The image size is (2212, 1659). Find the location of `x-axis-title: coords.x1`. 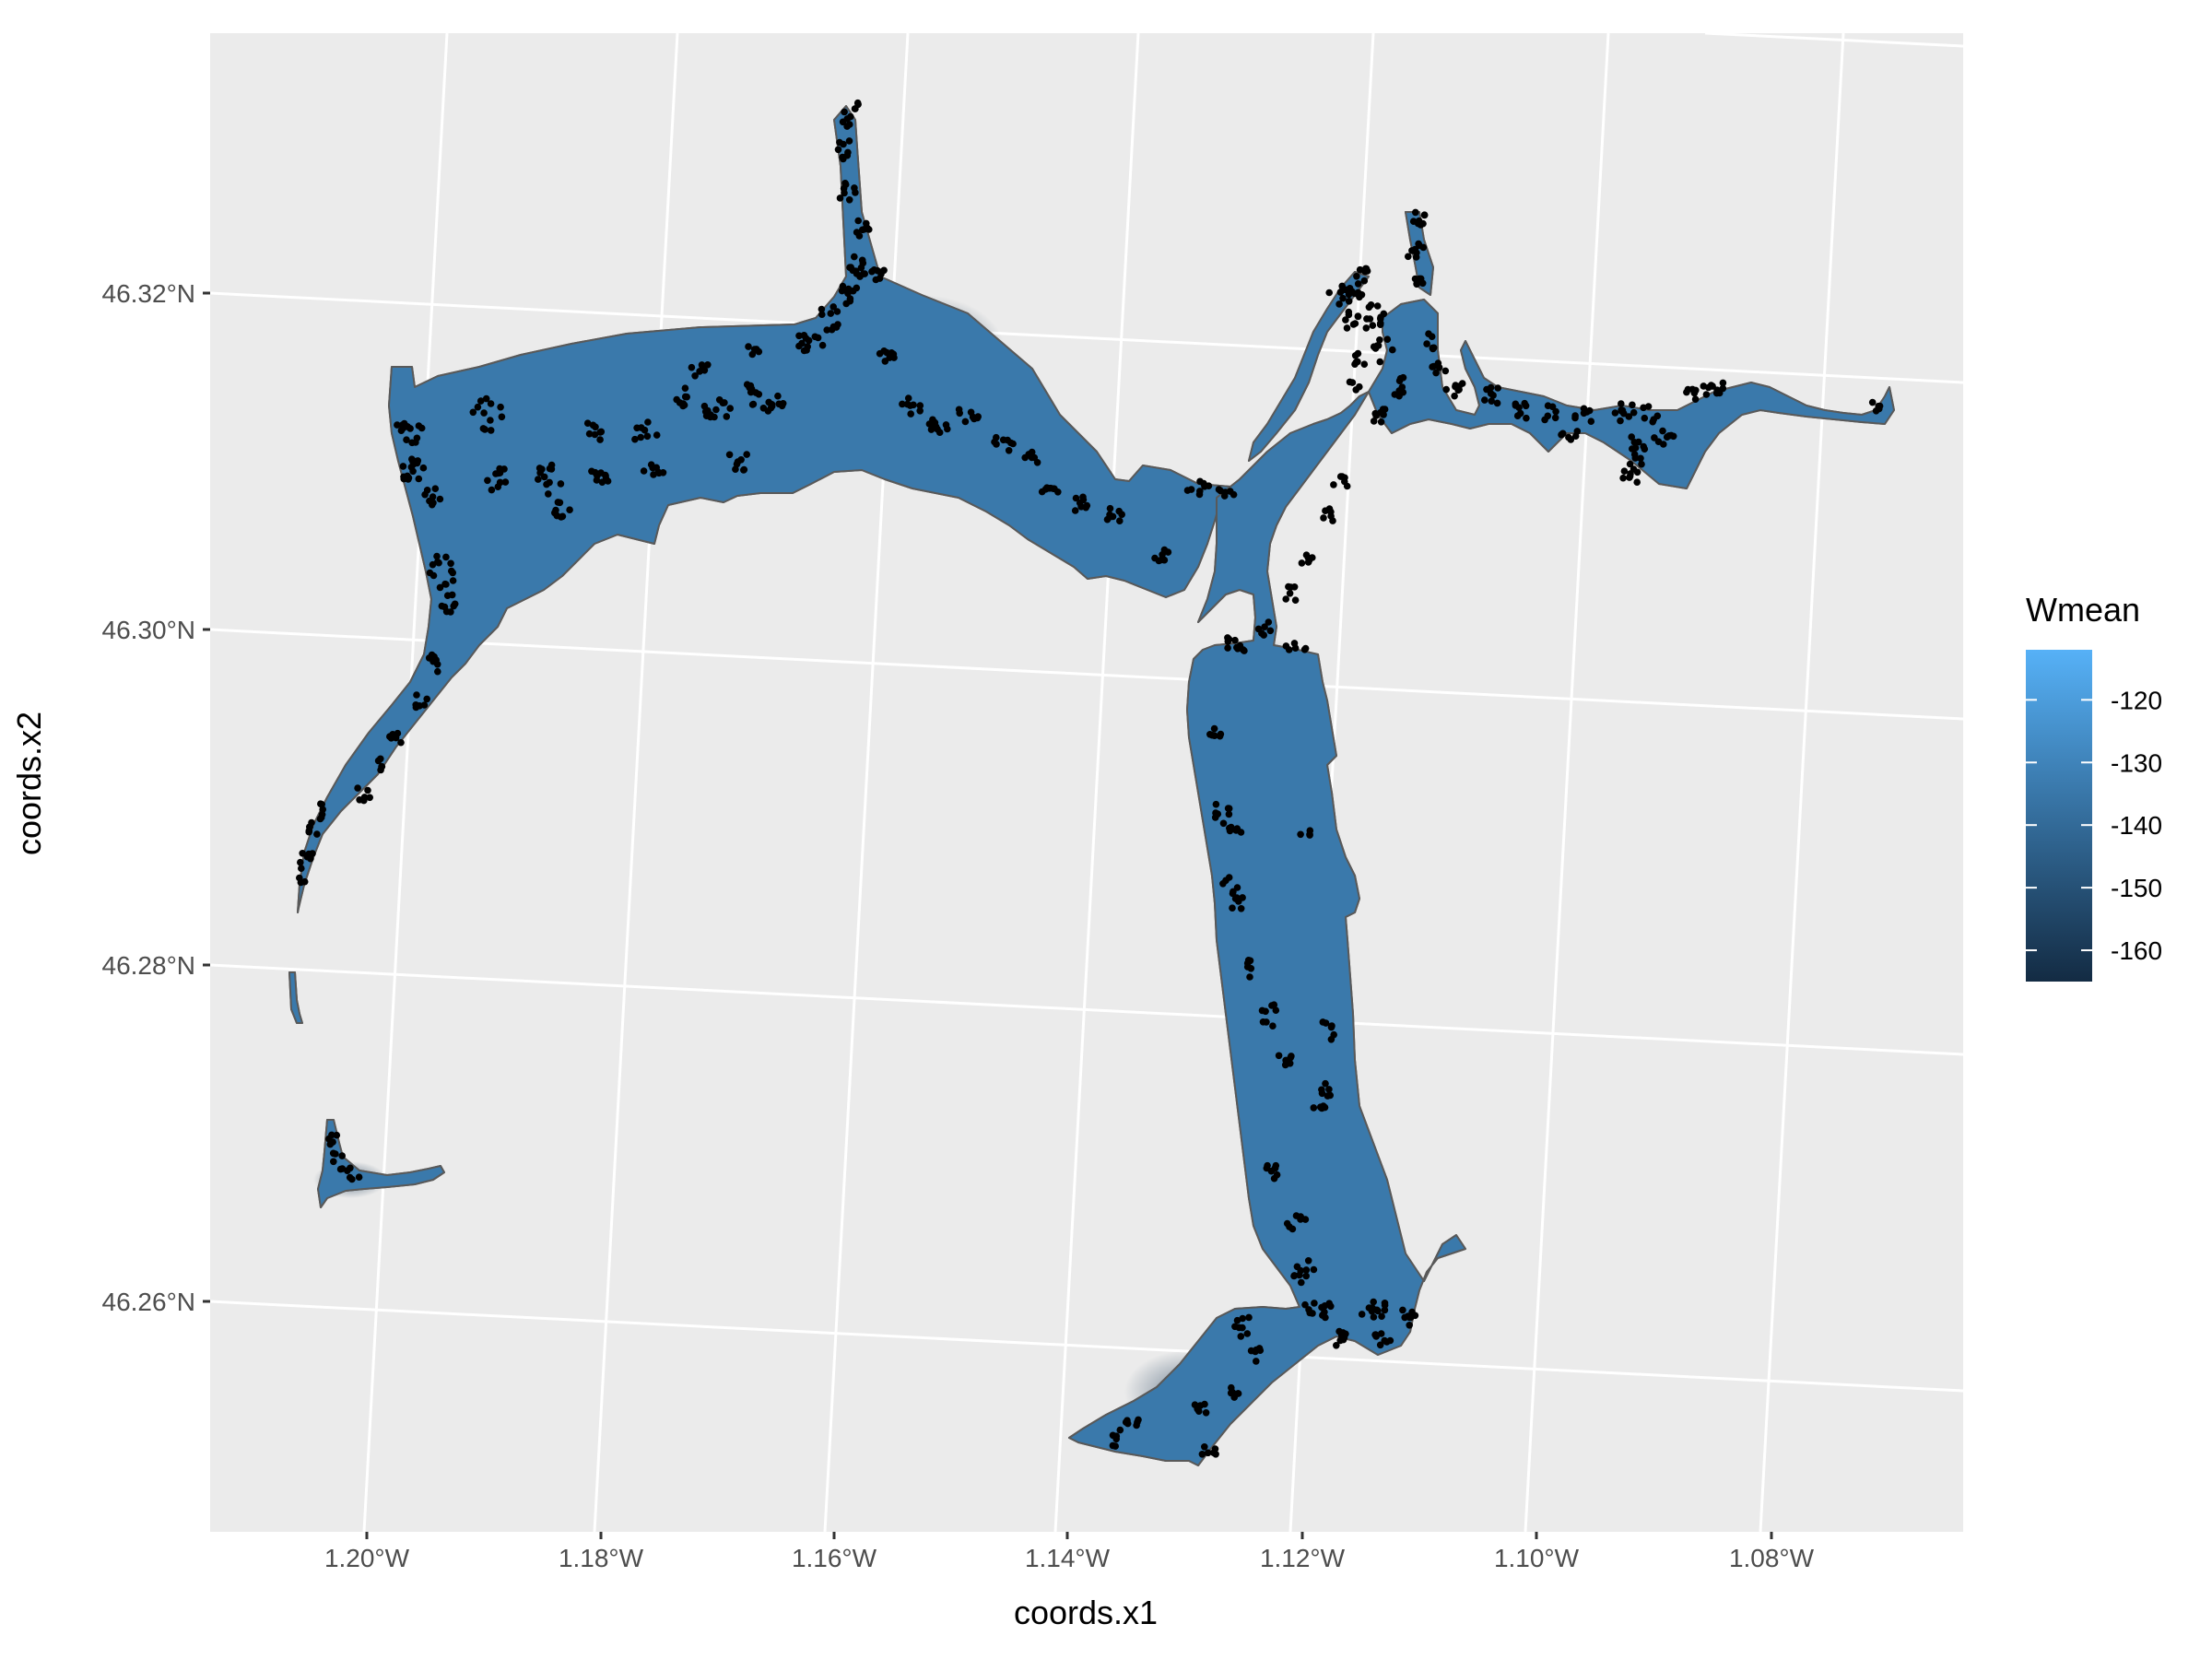

x-axis-title: coords.x1 is located at coordinates (1086, 1612).